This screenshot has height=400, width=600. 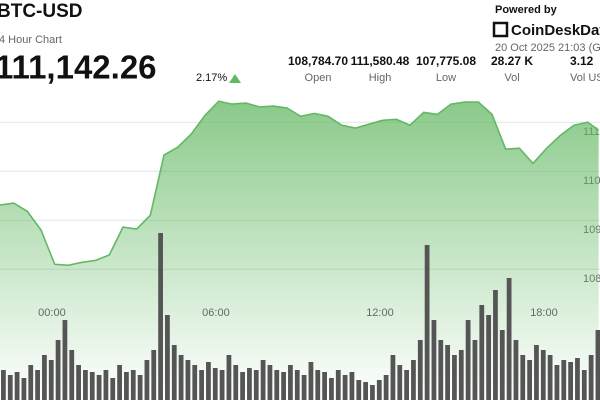 What do you see at coordinates (211, 78) in the screenshot?
I see `change: 2.17%` at bounding box center [211, 78].